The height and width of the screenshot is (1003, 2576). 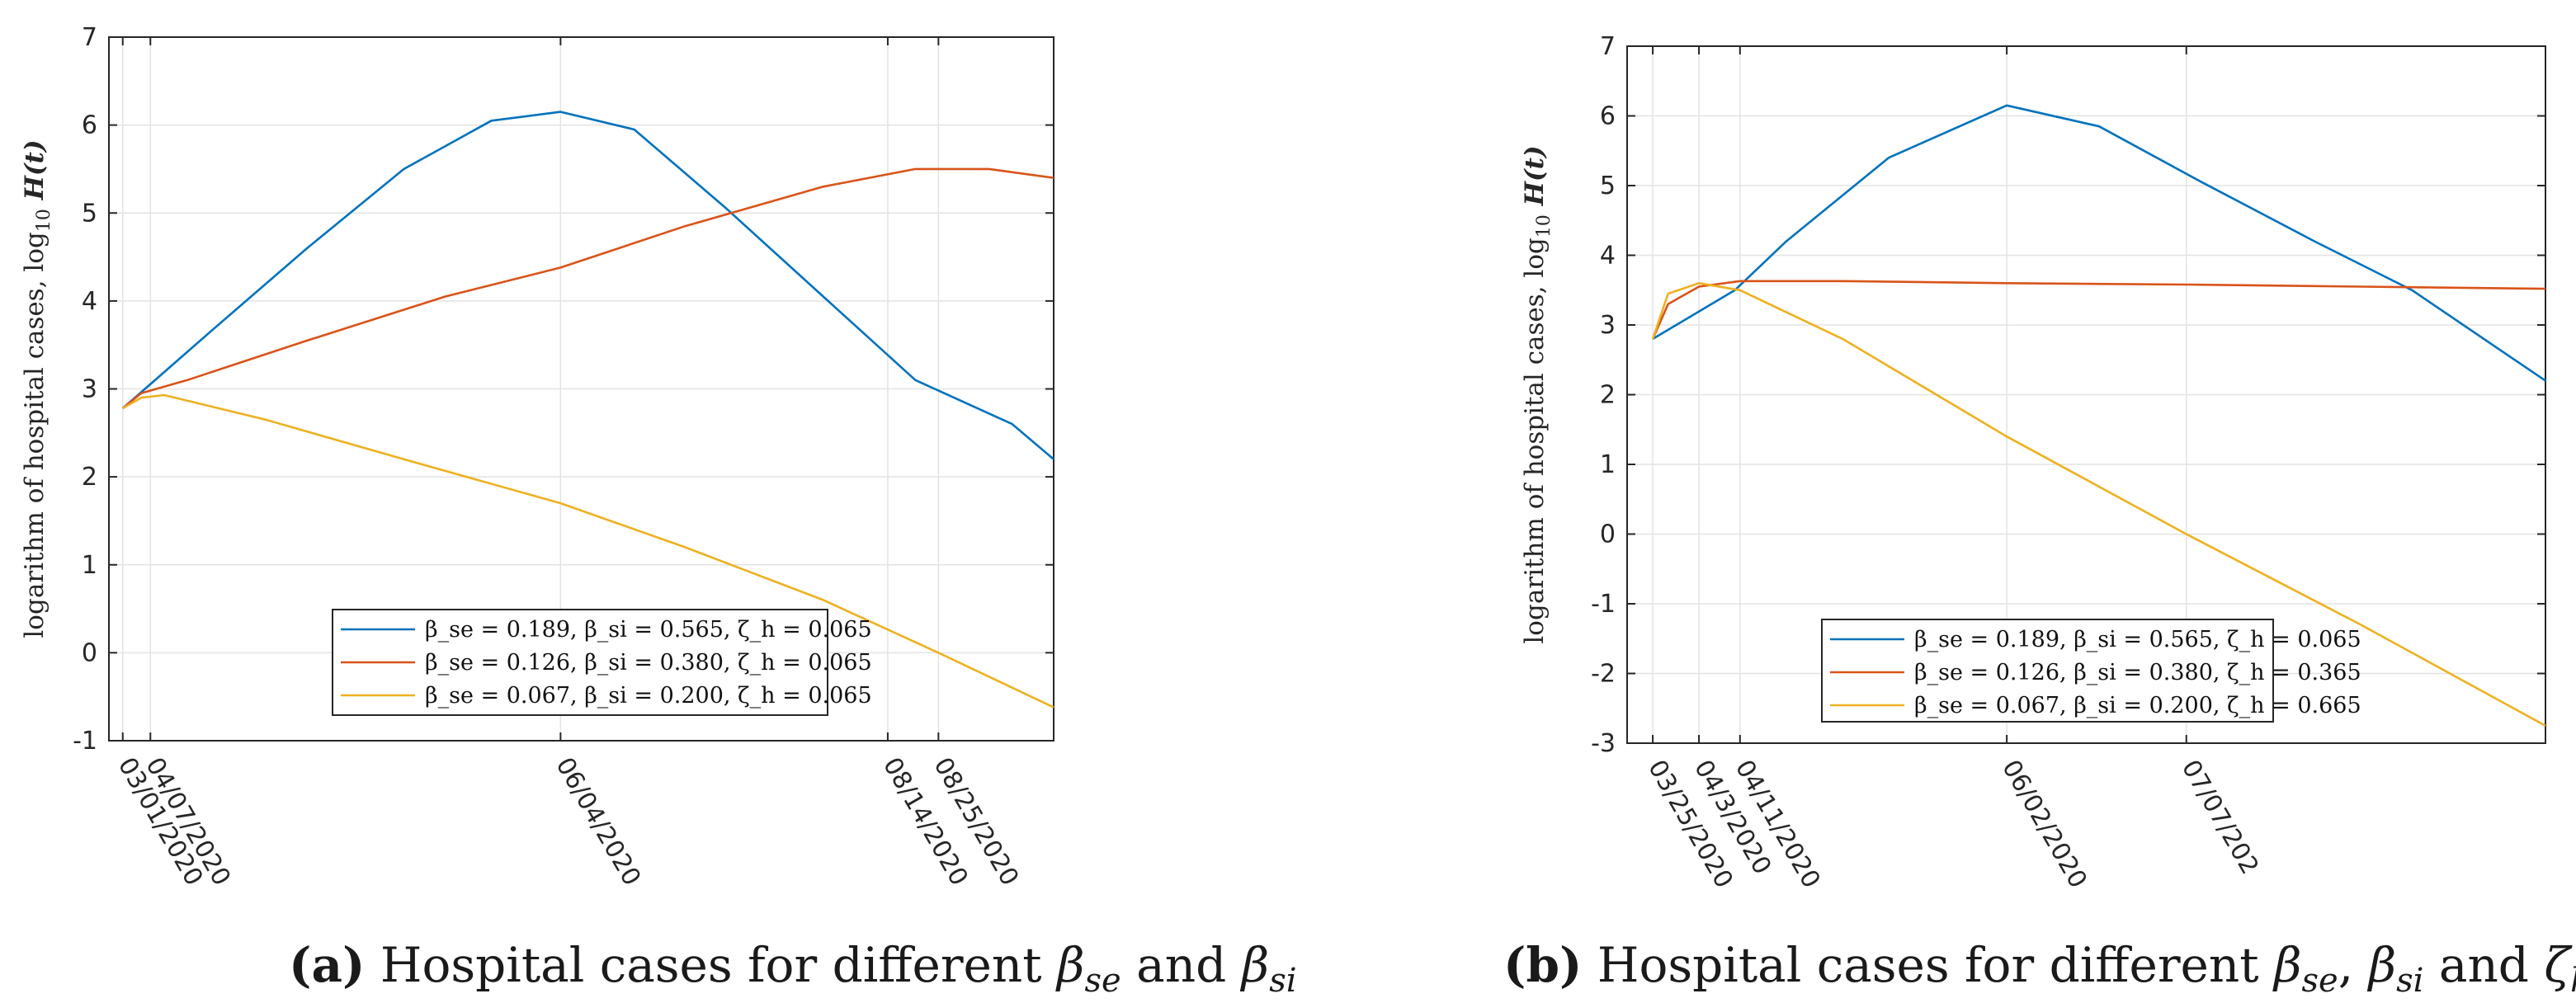 What do you see at coordinates (1255, 965) in the screenshot?
I see `caption-a-symbol-2: β` at bounding box center [1255, 965].